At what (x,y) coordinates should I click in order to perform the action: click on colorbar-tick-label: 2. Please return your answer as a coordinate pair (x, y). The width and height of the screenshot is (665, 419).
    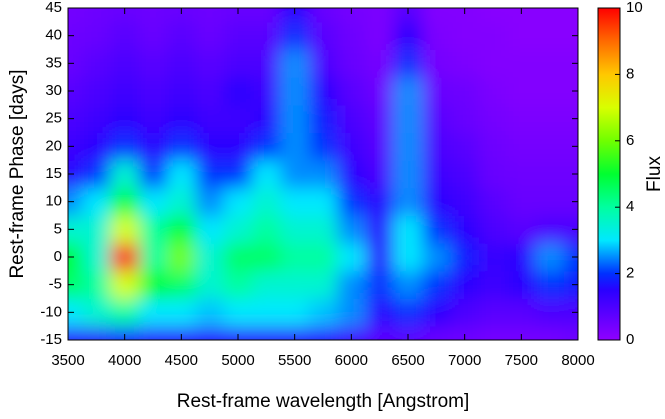
    Looking at the image, I should click on (630, 273).